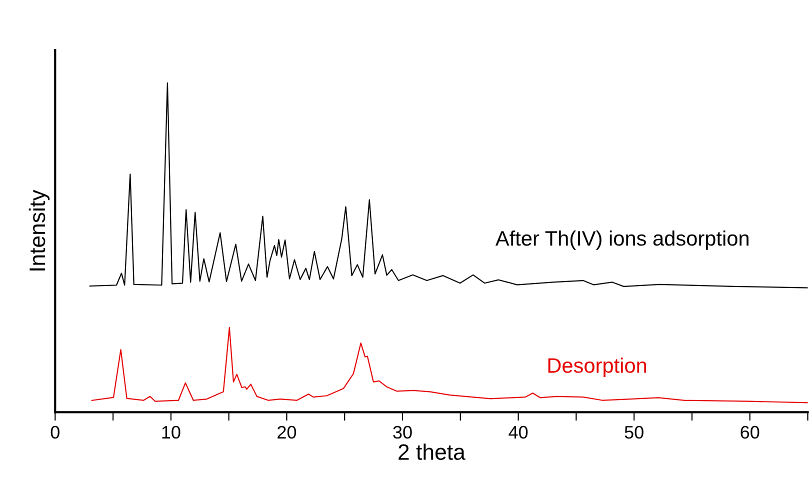 This screenshot has height=481, width=811. Describe the element at coordinates (597, 368) in the screenshot. I see `series-label: Desorption` at that location.